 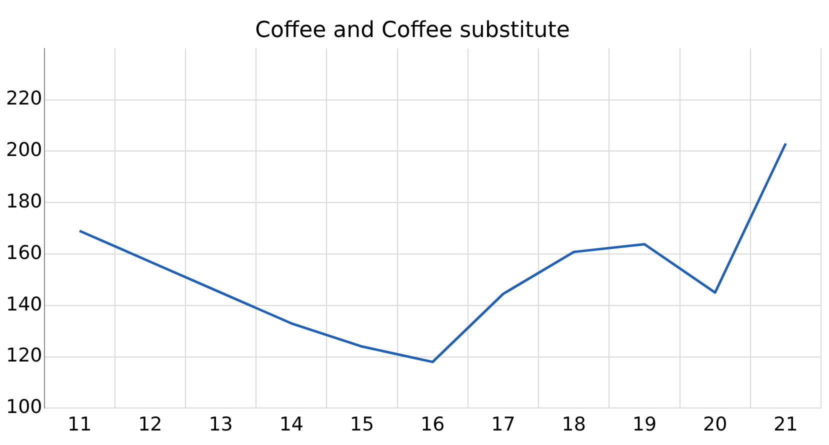 What do you see at coordinates (24, 99) in the screenshot?
I see `y-tick-label: 220` at bounding box center [24, 99].